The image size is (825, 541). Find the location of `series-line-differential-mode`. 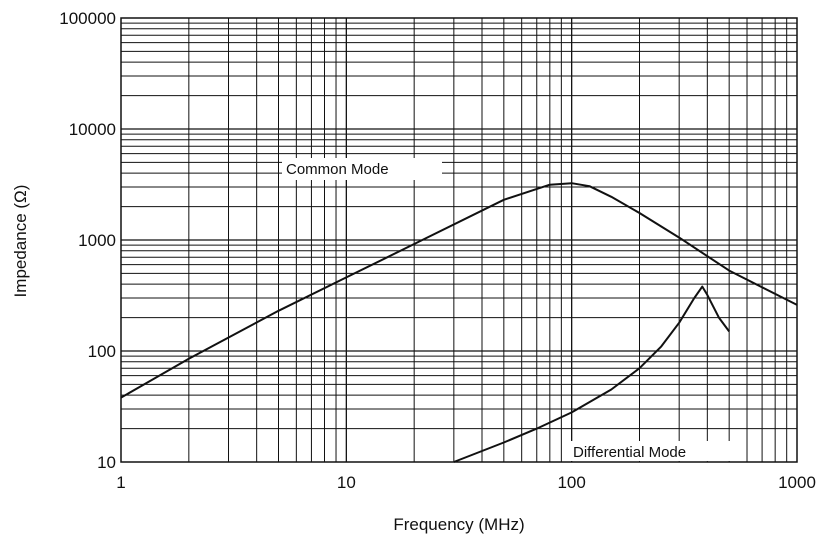

series-line-differential-mode is located at coordinates (592, 374).